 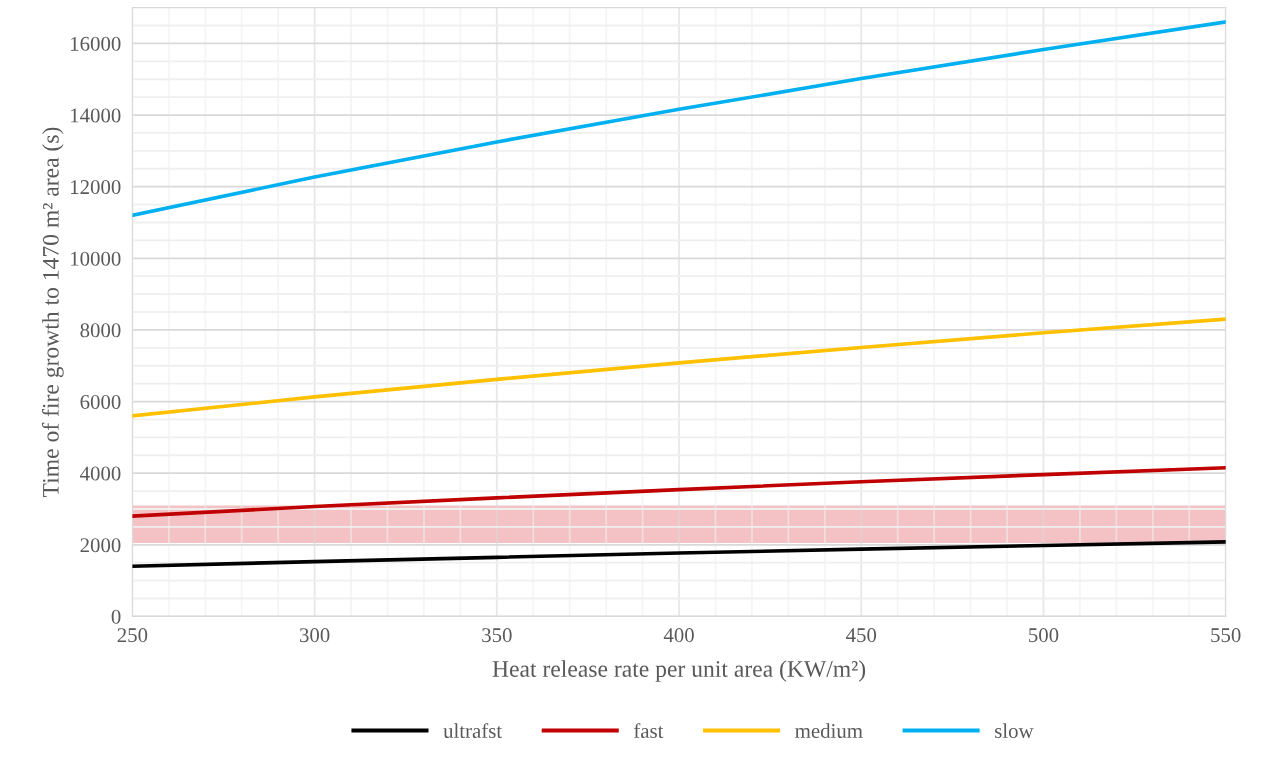 What do you see at coordinates (829, 731) in the screenshot?
I see `legend-label: medium` at bounding box center [829, 731].